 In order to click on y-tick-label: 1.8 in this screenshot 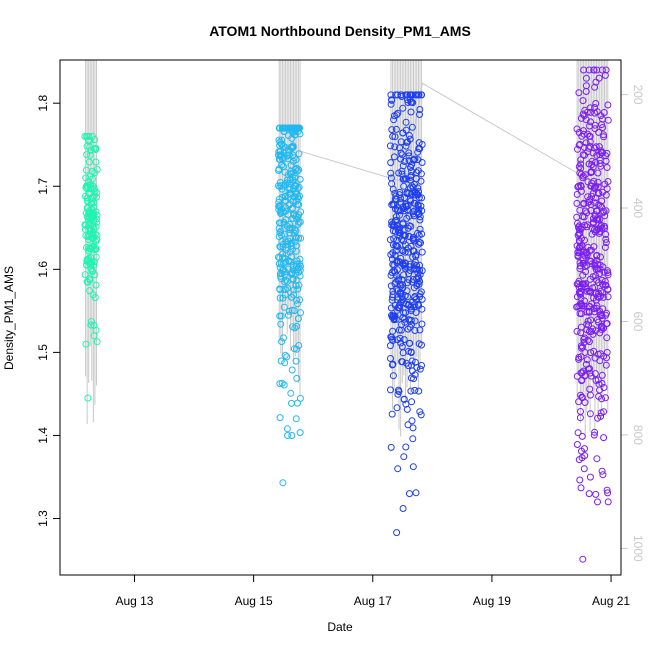, I will do `click(43, 103)`.